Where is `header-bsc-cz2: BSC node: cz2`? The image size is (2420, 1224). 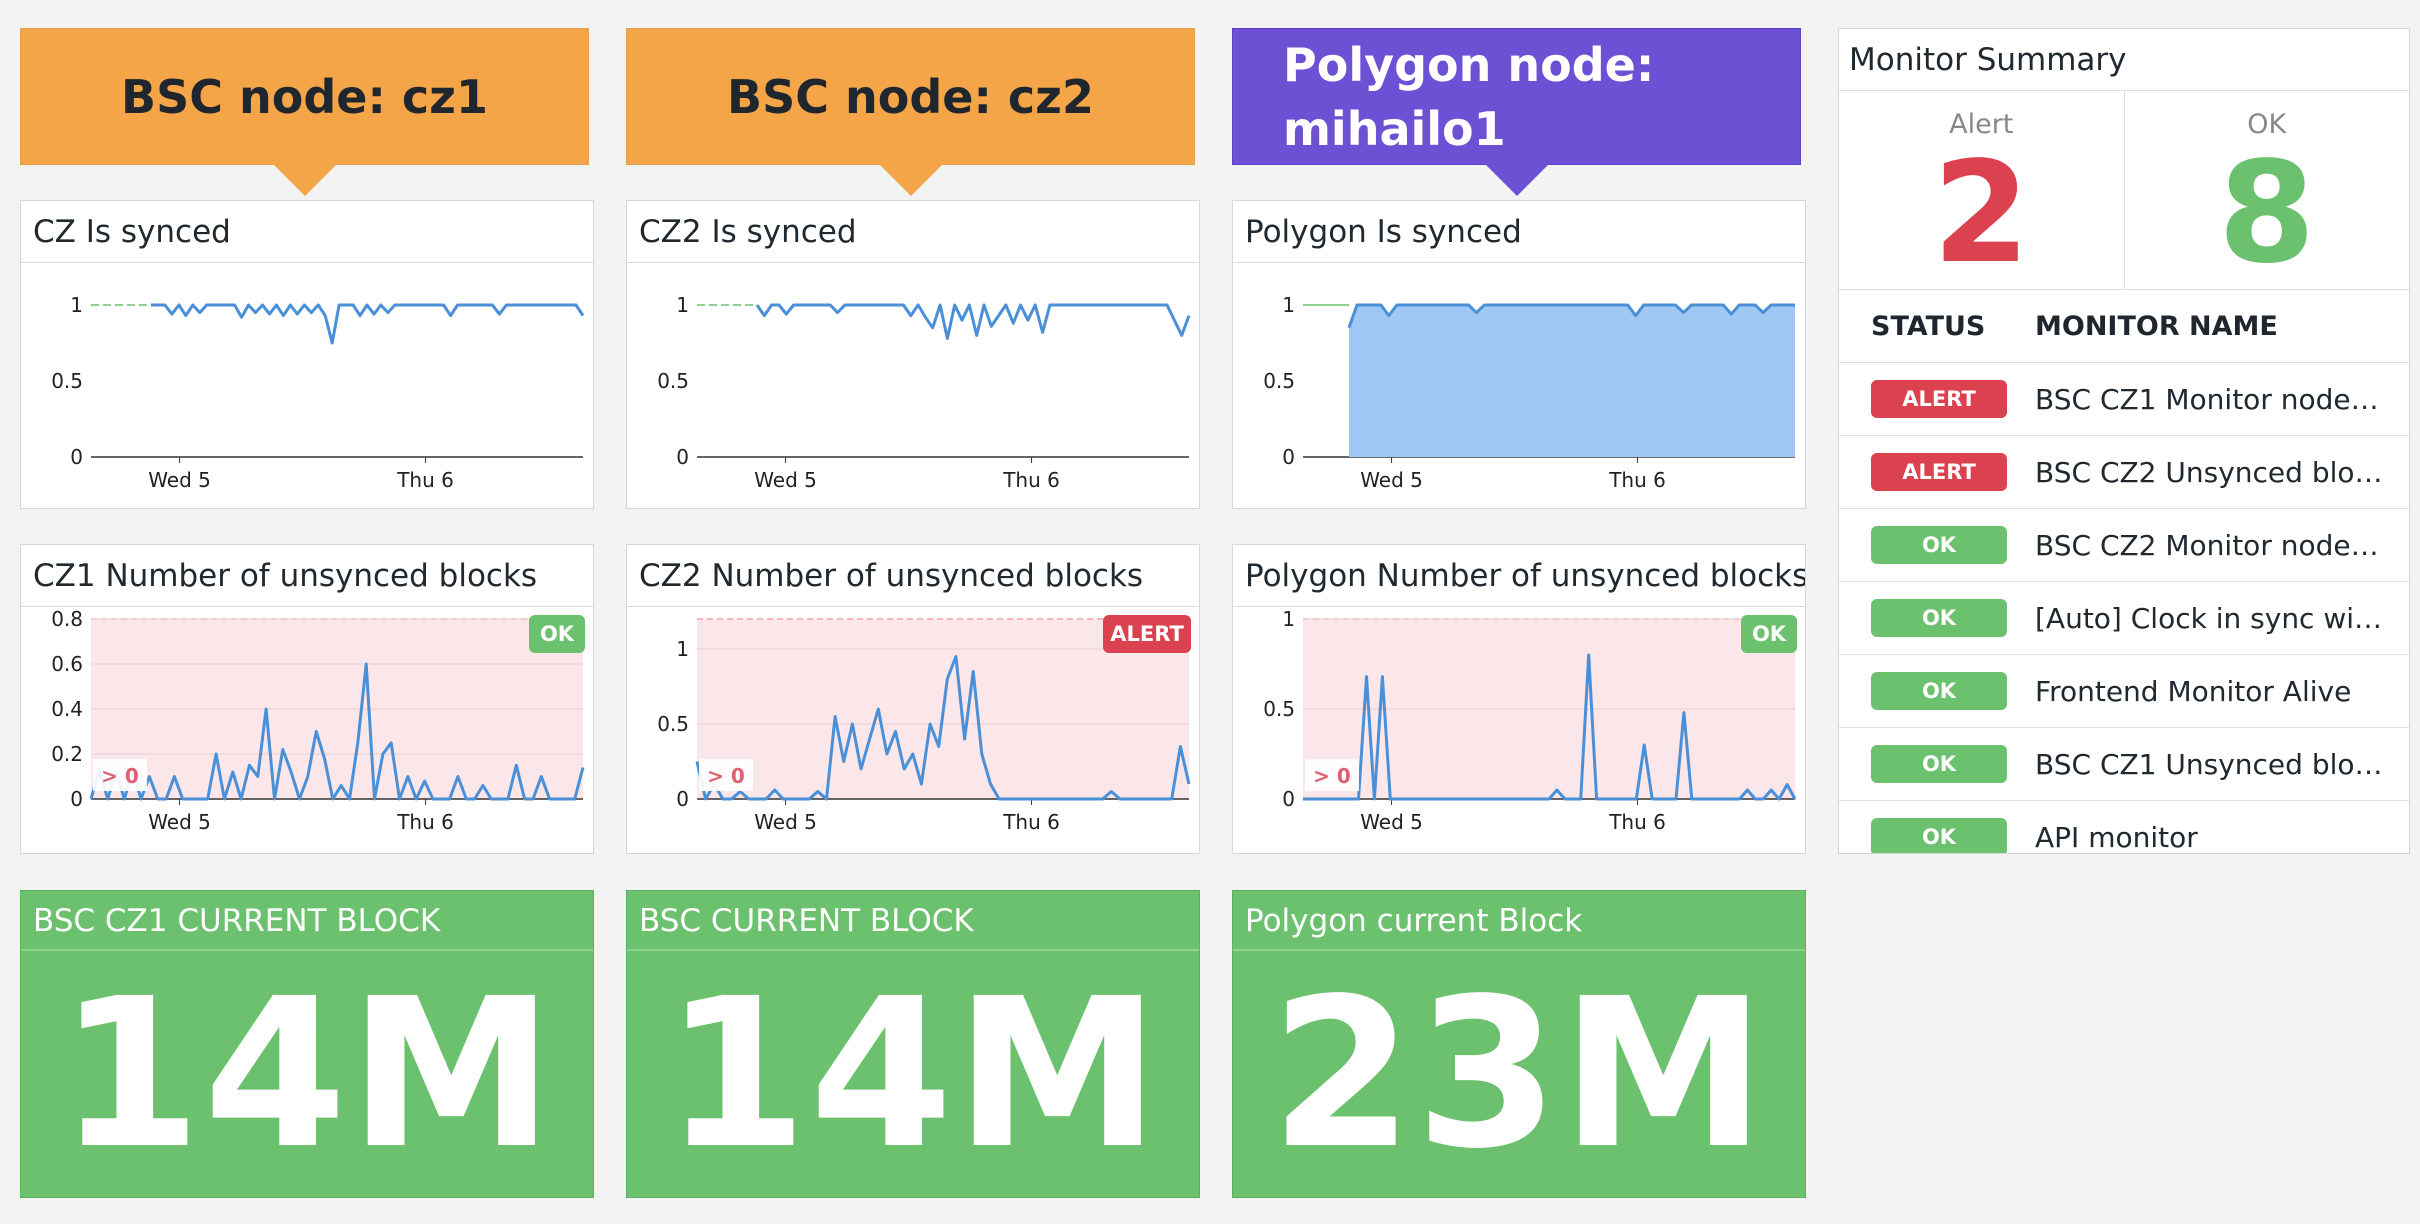
header-bsc-cz2: BSC node: cz2 is located at coordinates (910, 112).